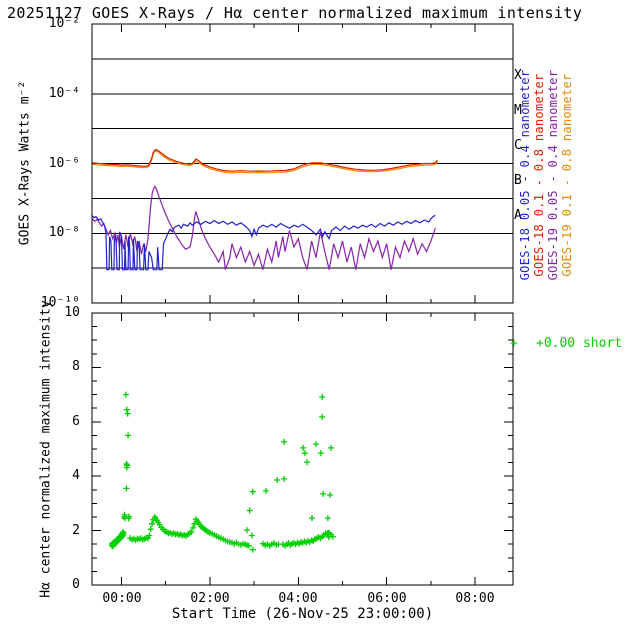 This screenshot has width=640, height=640. I want to click on goes-legend-entry: GOES-18 0.05 - 0.4 nanometer, so click(525, 175).